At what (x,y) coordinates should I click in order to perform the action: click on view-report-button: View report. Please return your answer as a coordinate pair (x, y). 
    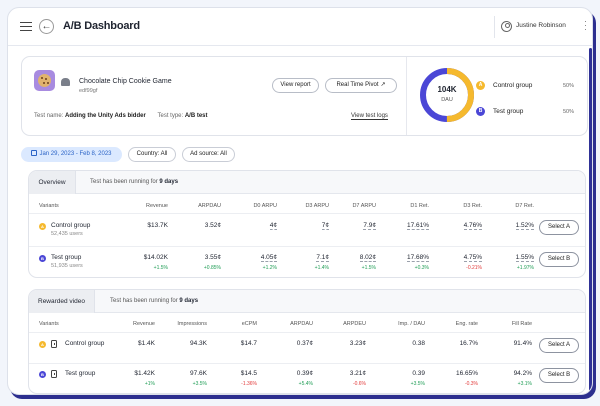
    Looking at the image, I should click on (295, 85).